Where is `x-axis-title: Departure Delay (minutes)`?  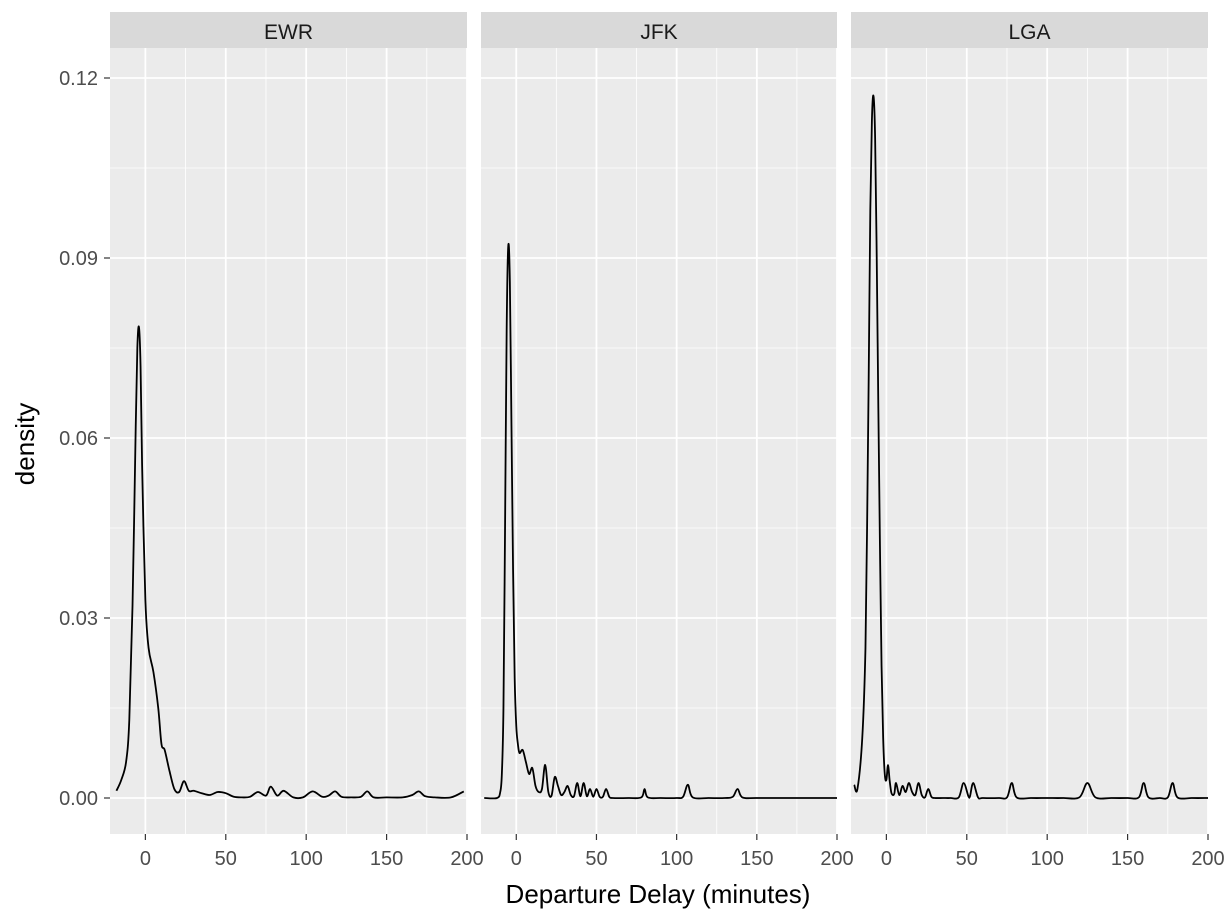
x-axis-title: Departure Delay (minutes) is located at coordinates (658, 894).